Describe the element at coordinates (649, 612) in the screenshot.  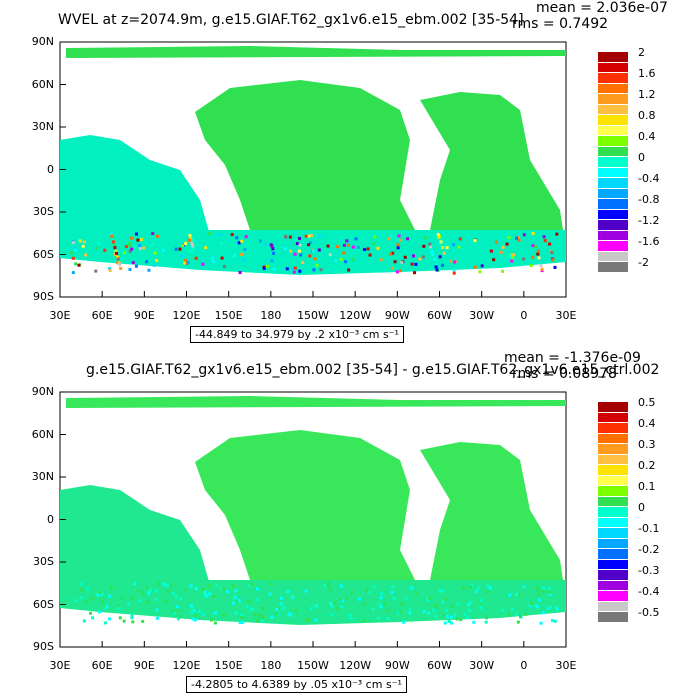
I see `colorbar-label: -0.5` at that location.